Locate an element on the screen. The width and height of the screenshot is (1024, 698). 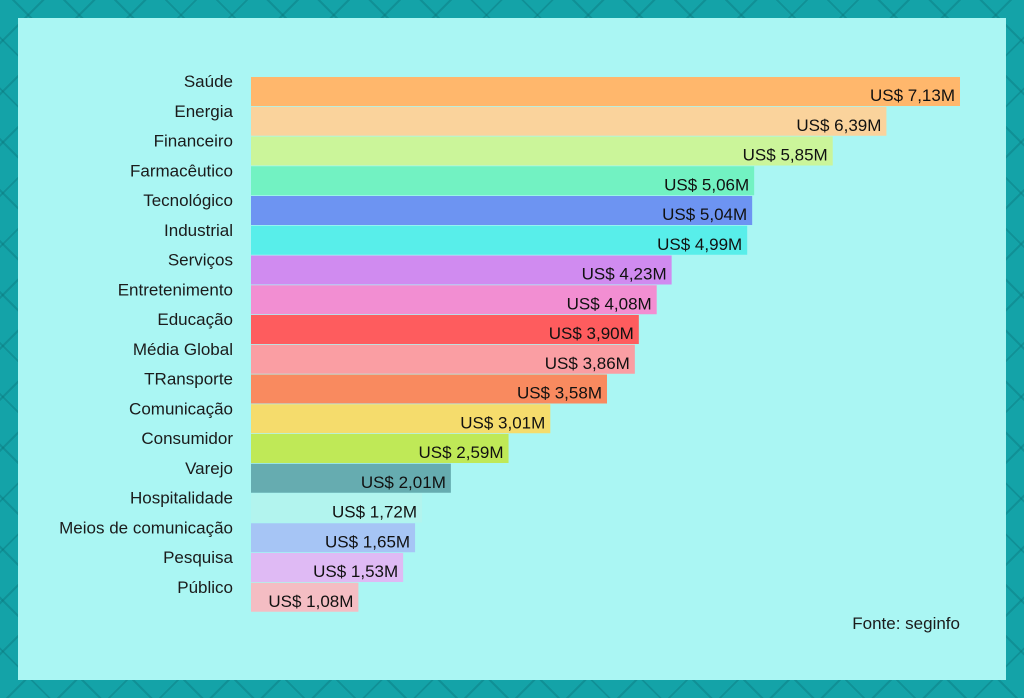
value-label: US$ 2,59M is located at coordinates (461, 452).